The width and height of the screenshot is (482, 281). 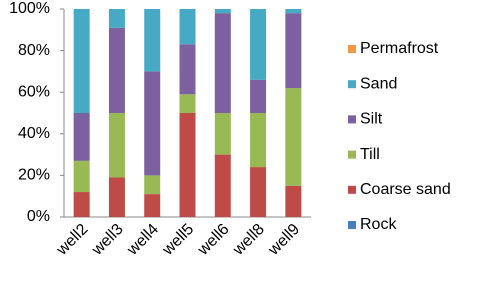 I want to click on x-tick-label: well9, so click(x=284, y=240).